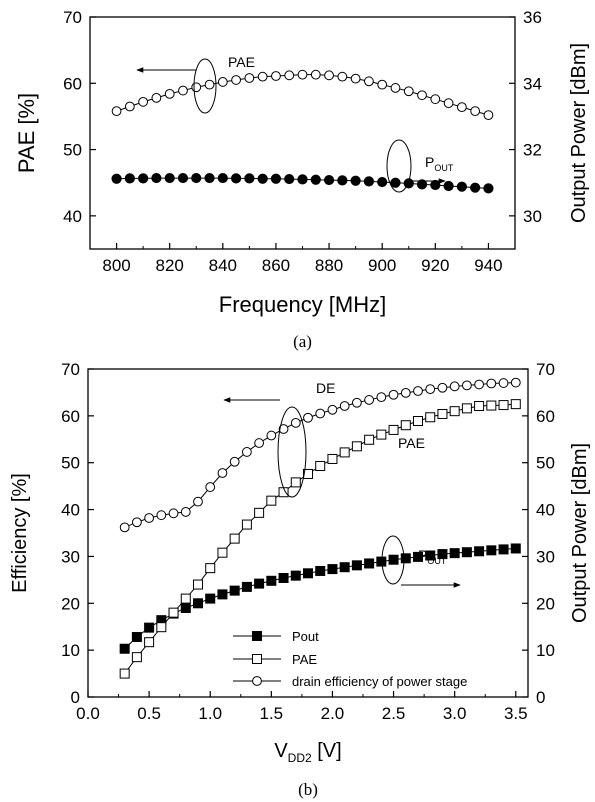 The image size is (595, 802). I want to click on x-tick-label: 3.0, so click(455, 713).